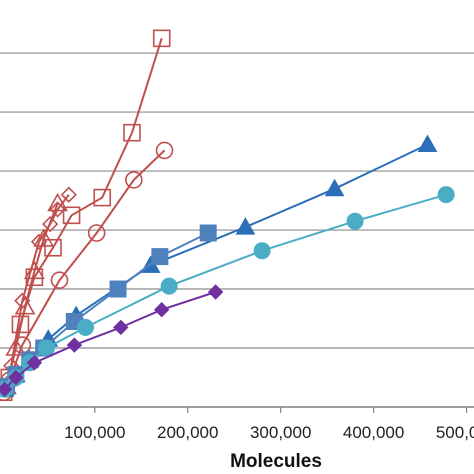 This screenshot has height=474, width=474. I want to click on x-tick-label: 100,000, so click(94, 432).